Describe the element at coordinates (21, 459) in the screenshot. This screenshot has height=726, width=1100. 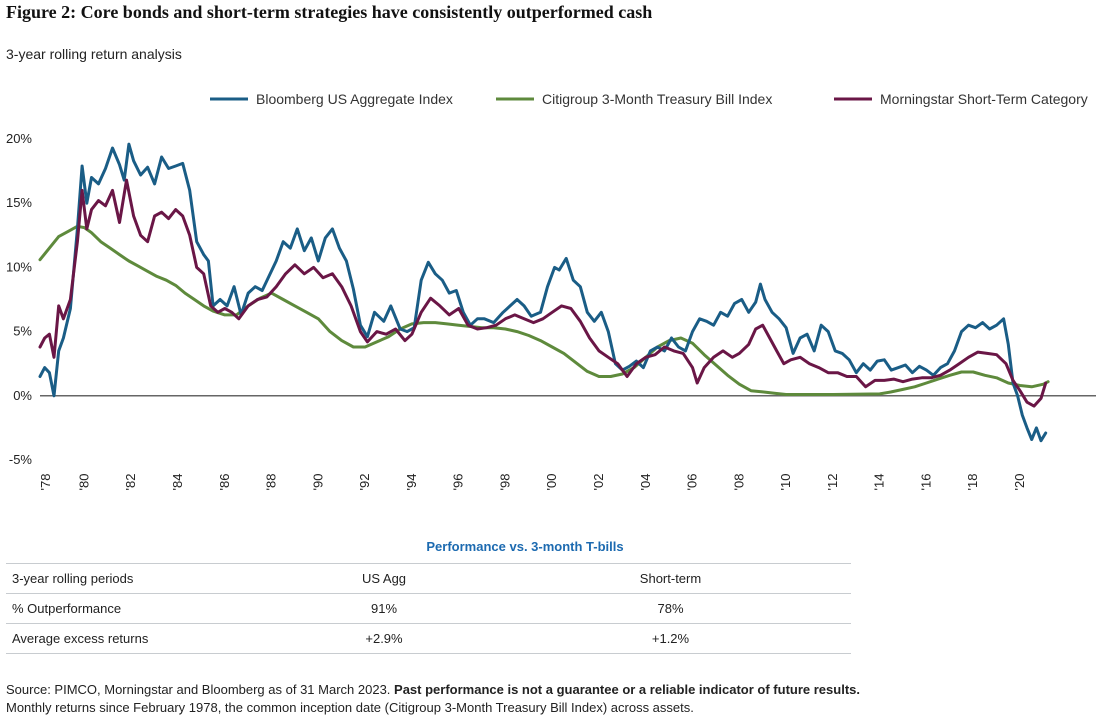
I see `y-tick-label: -5%` at that location.